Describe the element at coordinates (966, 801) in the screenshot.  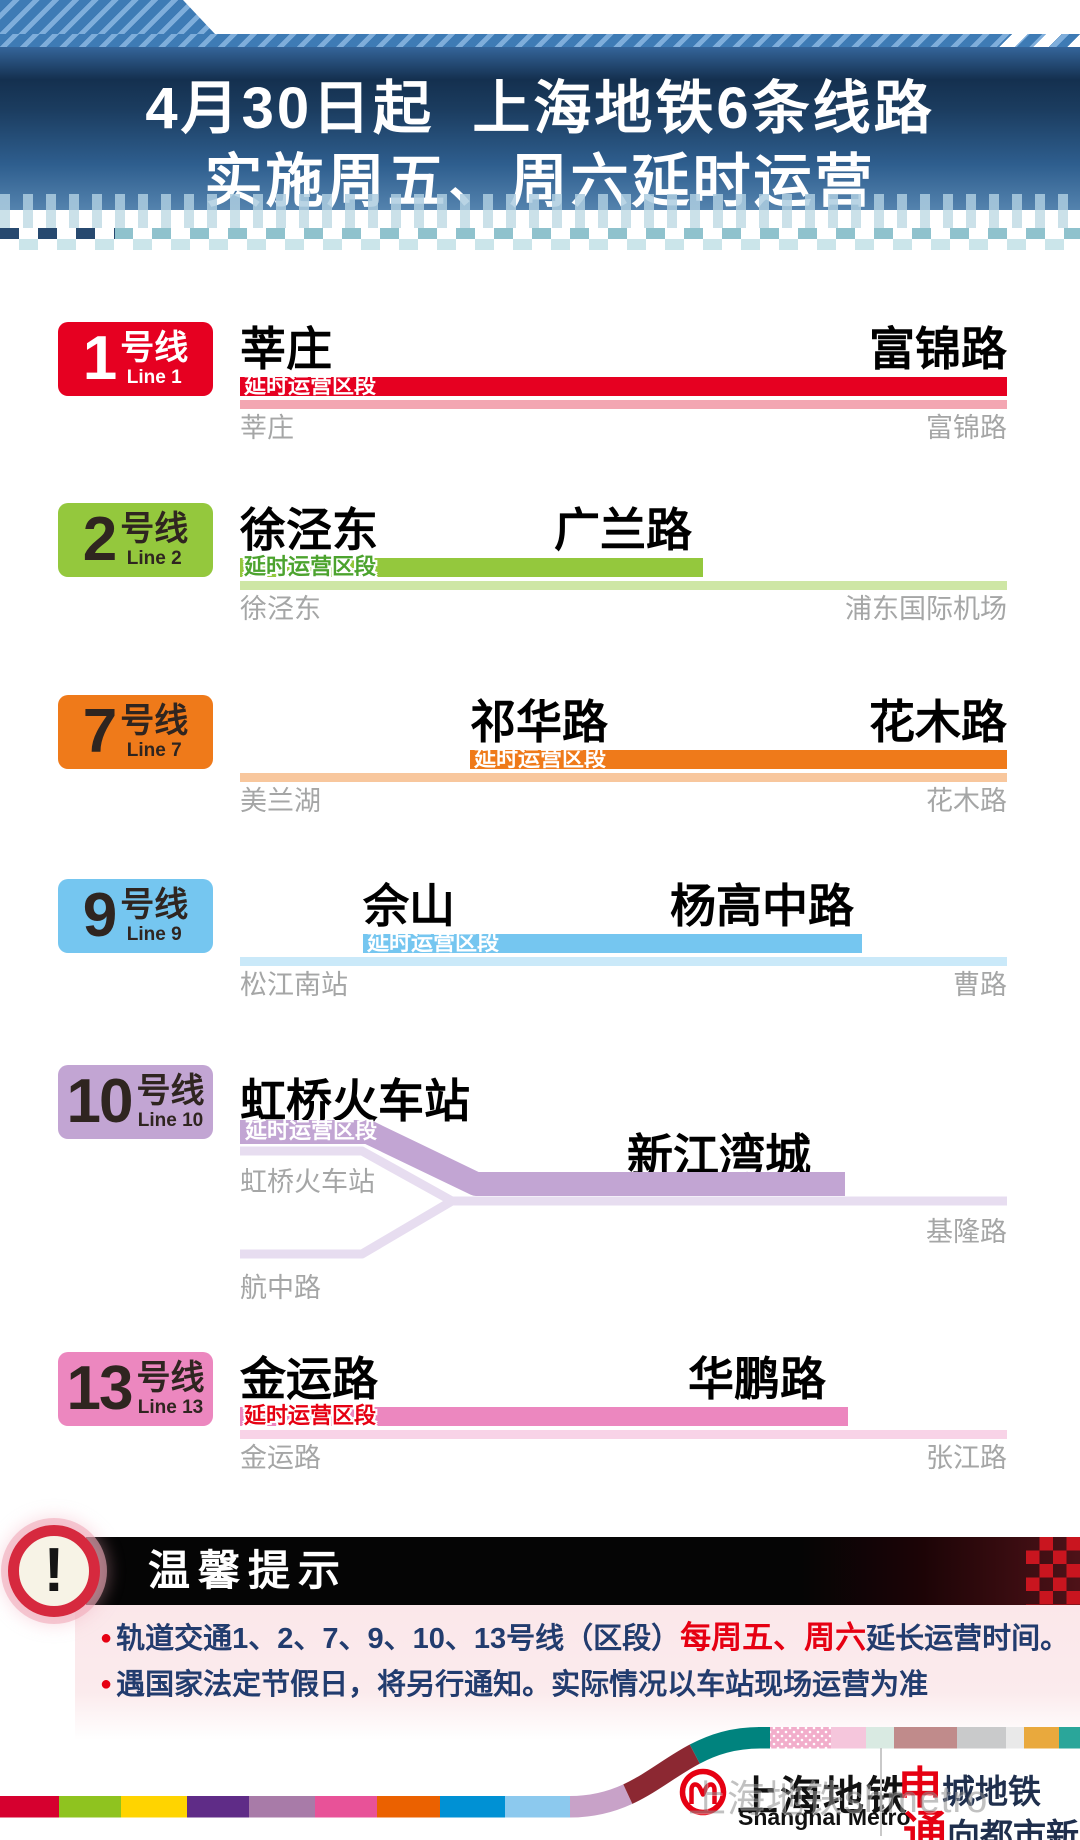
I see `terminal-b: 花木路` at that location.